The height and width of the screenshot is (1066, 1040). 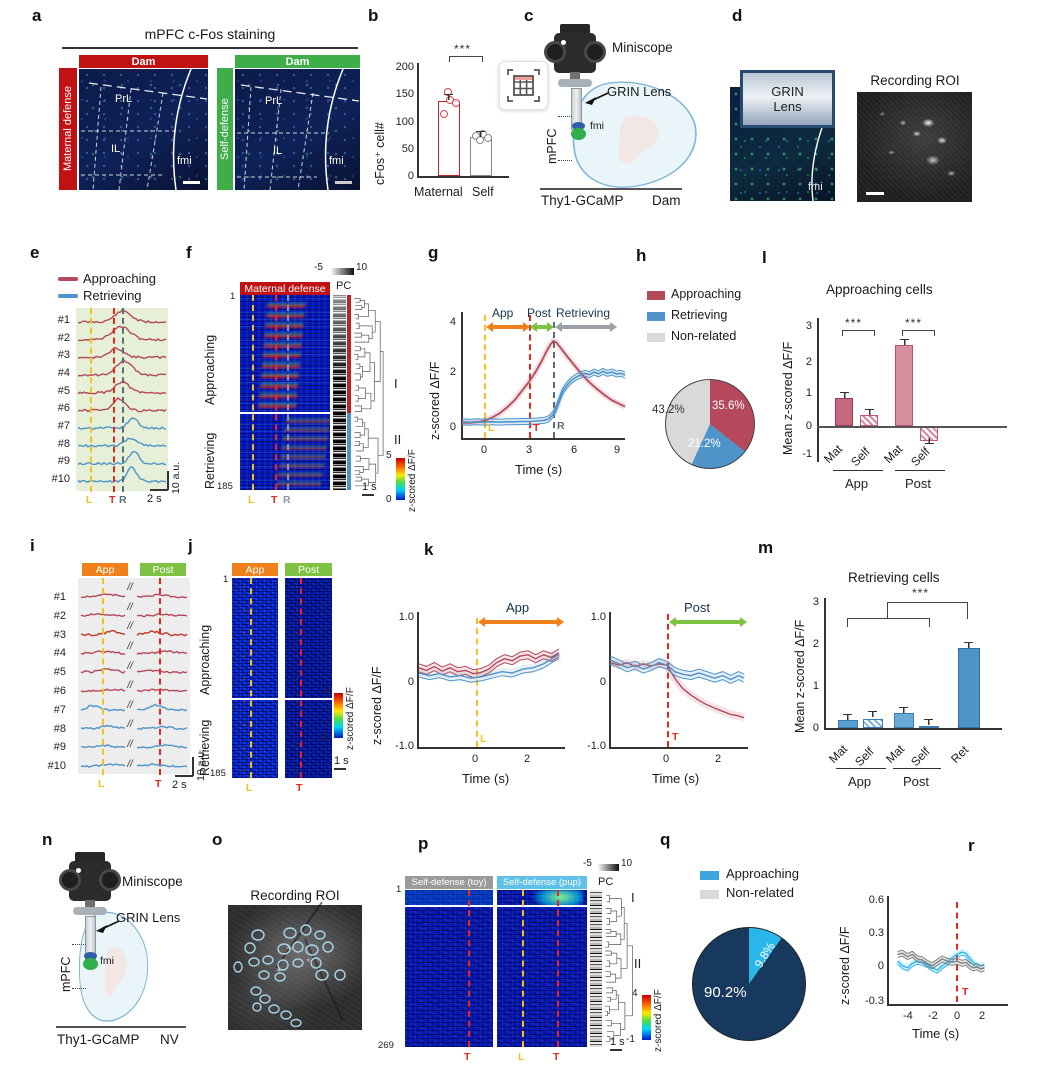 I want to click on maternal-defense-header: Maternal defense, so click(x=285, y=288).